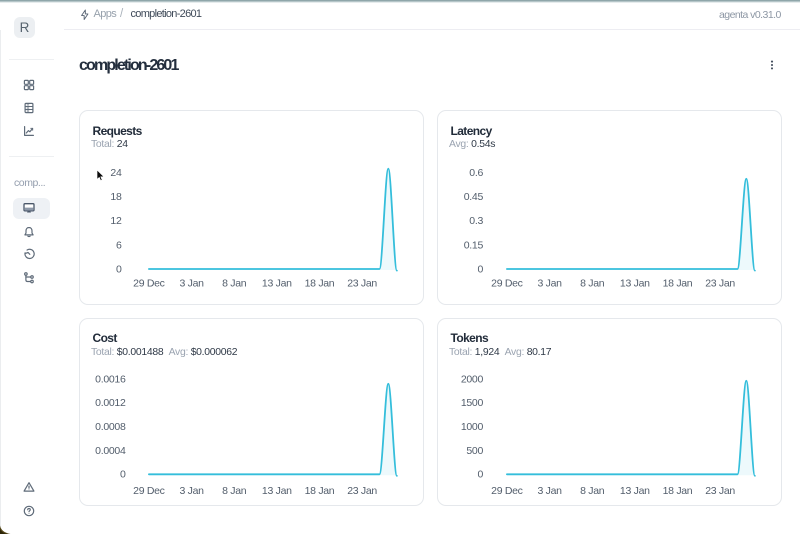 Image resolution: width=800 pixels, height=534 pixels. I want to click on svg-text: 0.45, so click(474, 197).